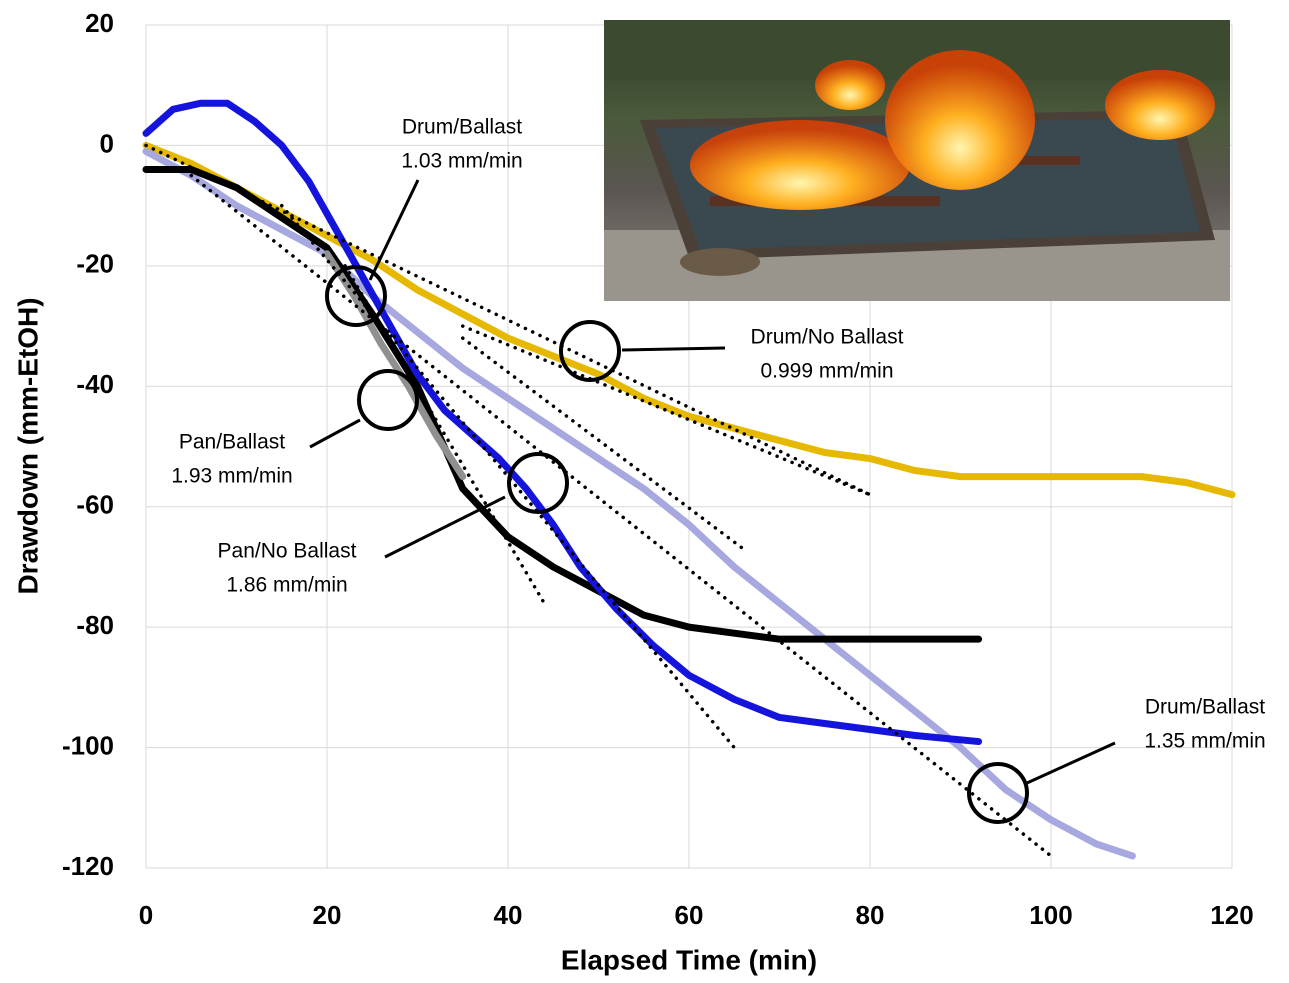 The image size is (1289, 983). I want to click on annotation-text: Drum/No Ballast, so click(827, 337).